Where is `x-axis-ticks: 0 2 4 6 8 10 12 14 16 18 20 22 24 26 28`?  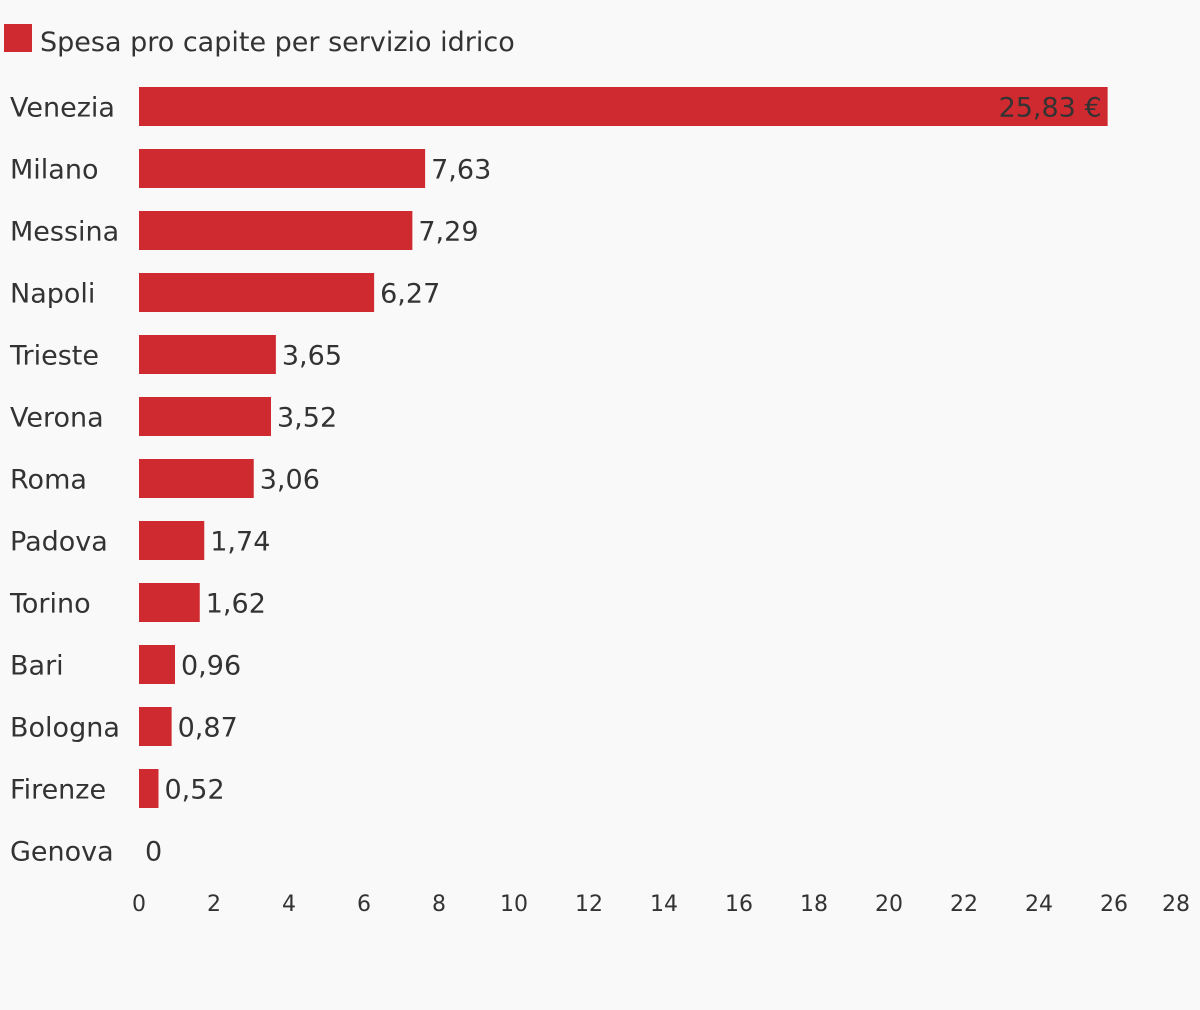
x-axis-ticks: 0 2 4 6 8 10 12 14 16 18 20 22 24 26 28 is located at coordinates (661, 904).